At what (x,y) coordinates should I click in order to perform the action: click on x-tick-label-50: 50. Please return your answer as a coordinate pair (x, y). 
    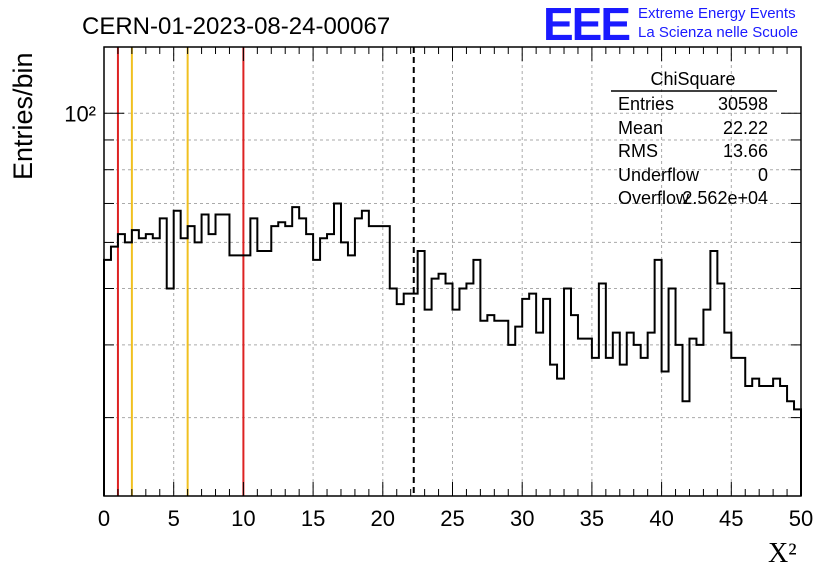
    Looking at the image, I should click on (801, 518).